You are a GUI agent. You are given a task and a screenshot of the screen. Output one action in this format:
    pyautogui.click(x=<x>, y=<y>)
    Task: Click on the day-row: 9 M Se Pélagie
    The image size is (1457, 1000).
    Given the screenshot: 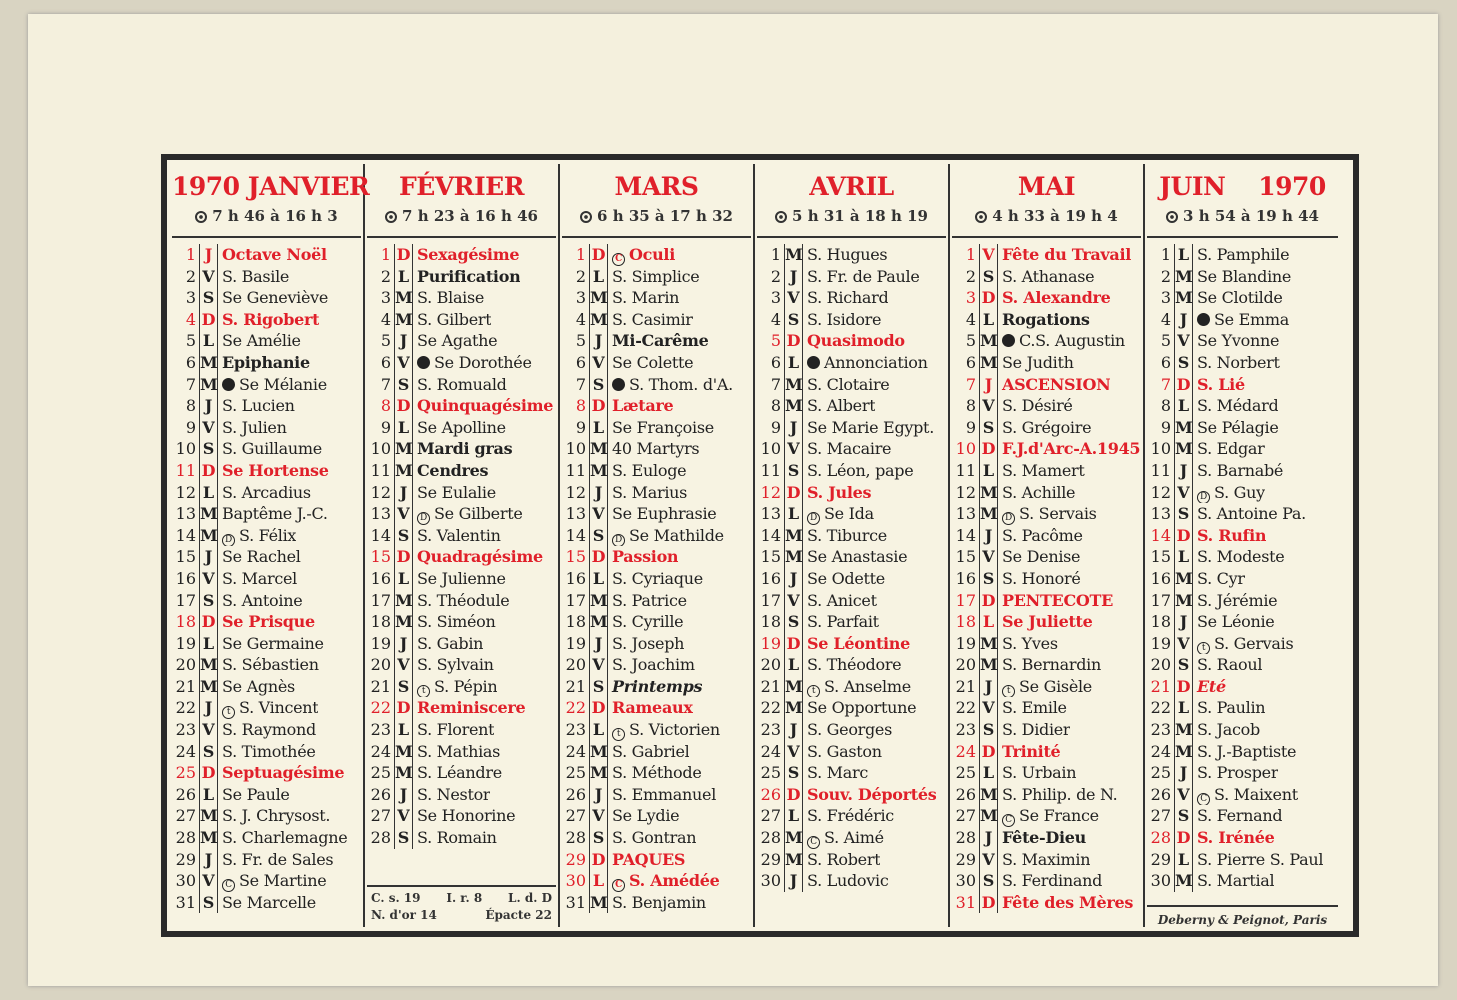 What is the action you would take?
    pyautogui.click(x=1242, y=427)
    